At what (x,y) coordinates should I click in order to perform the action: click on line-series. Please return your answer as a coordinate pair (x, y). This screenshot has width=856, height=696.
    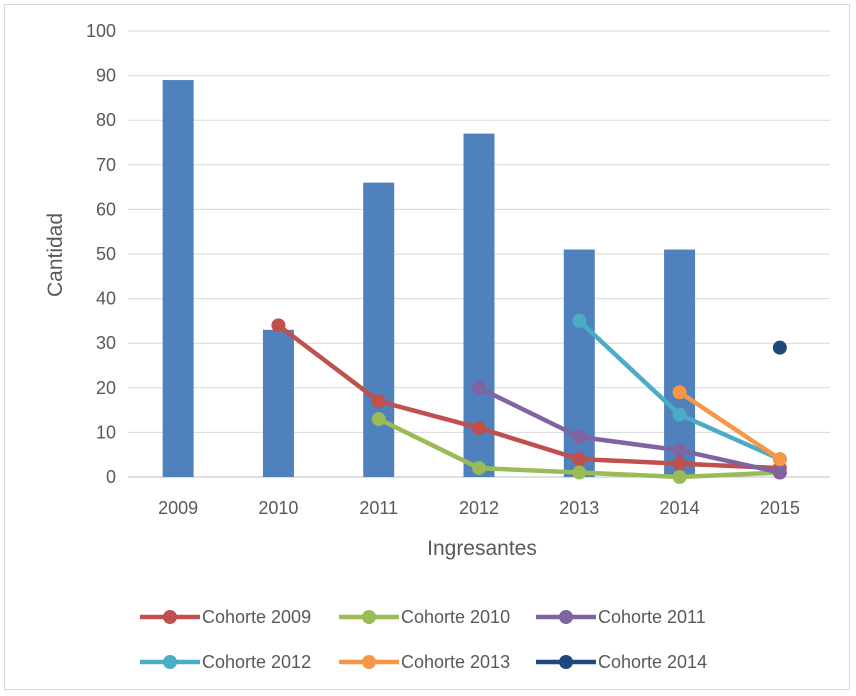
    Looking at the image, I should click on (529, 398).